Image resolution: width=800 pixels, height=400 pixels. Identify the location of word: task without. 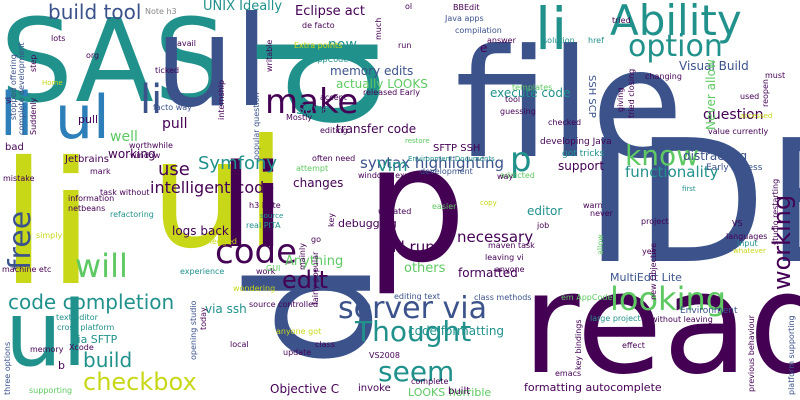
(125, 192).